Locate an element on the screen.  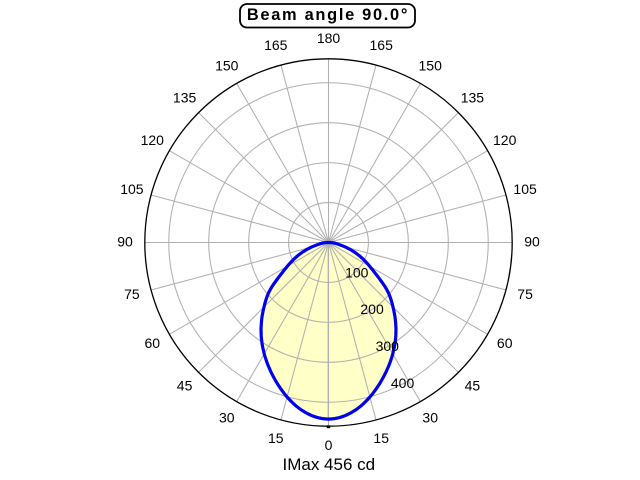
svg-text: 200 is located at coordinates (372, 309).